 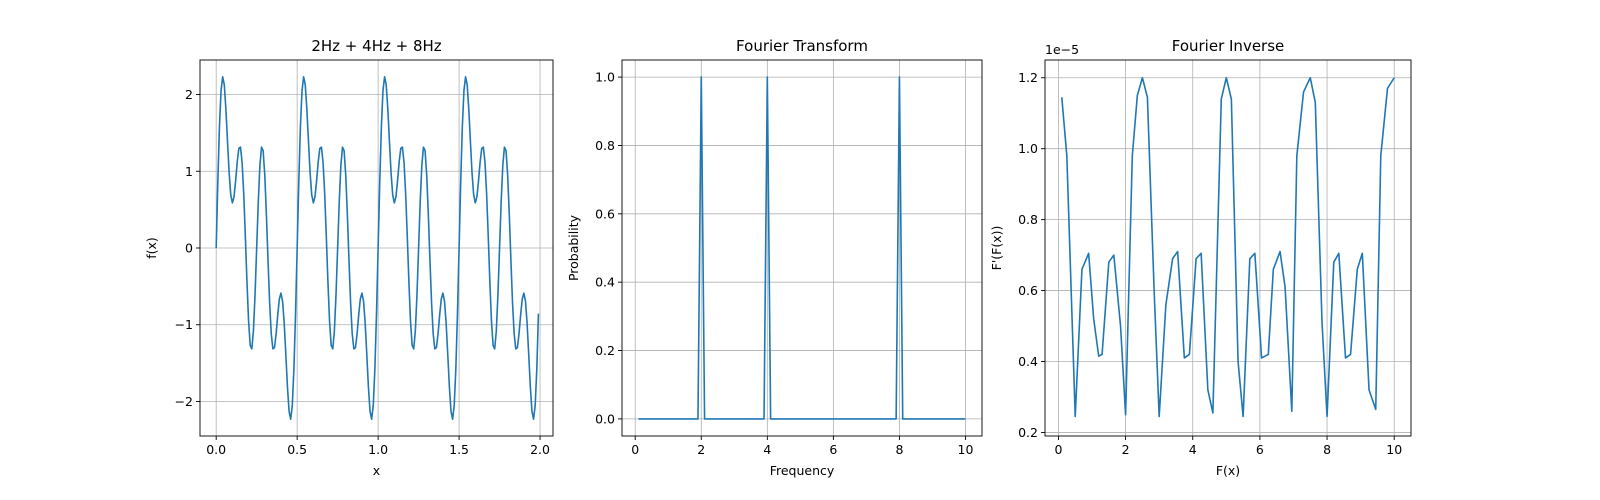 I want to click on y-axis-label: f(x), so click(x=151, y=248).